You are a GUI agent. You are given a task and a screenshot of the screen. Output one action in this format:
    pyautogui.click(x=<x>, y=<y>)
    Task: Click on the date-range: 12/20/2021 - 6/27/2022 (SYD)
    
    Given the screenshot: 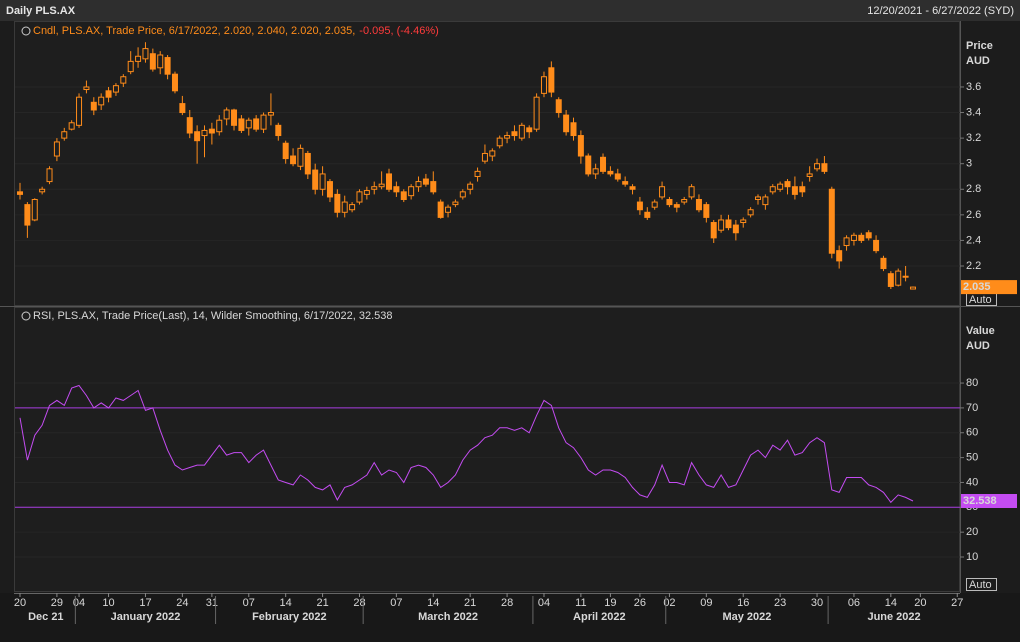 What is the action you would take?
    pyautogui.click(x=940, y=11)
    